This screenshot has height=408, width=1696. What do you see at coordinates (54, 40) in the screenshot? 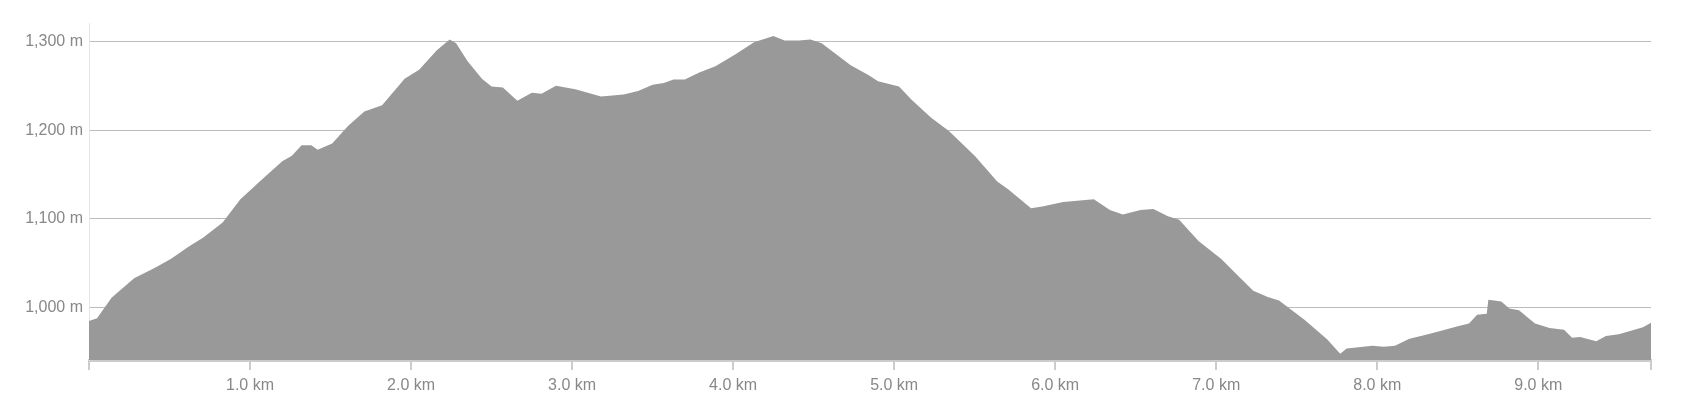
I see `y-tick-label: 1,300 m` at bounding box center [54, 40].